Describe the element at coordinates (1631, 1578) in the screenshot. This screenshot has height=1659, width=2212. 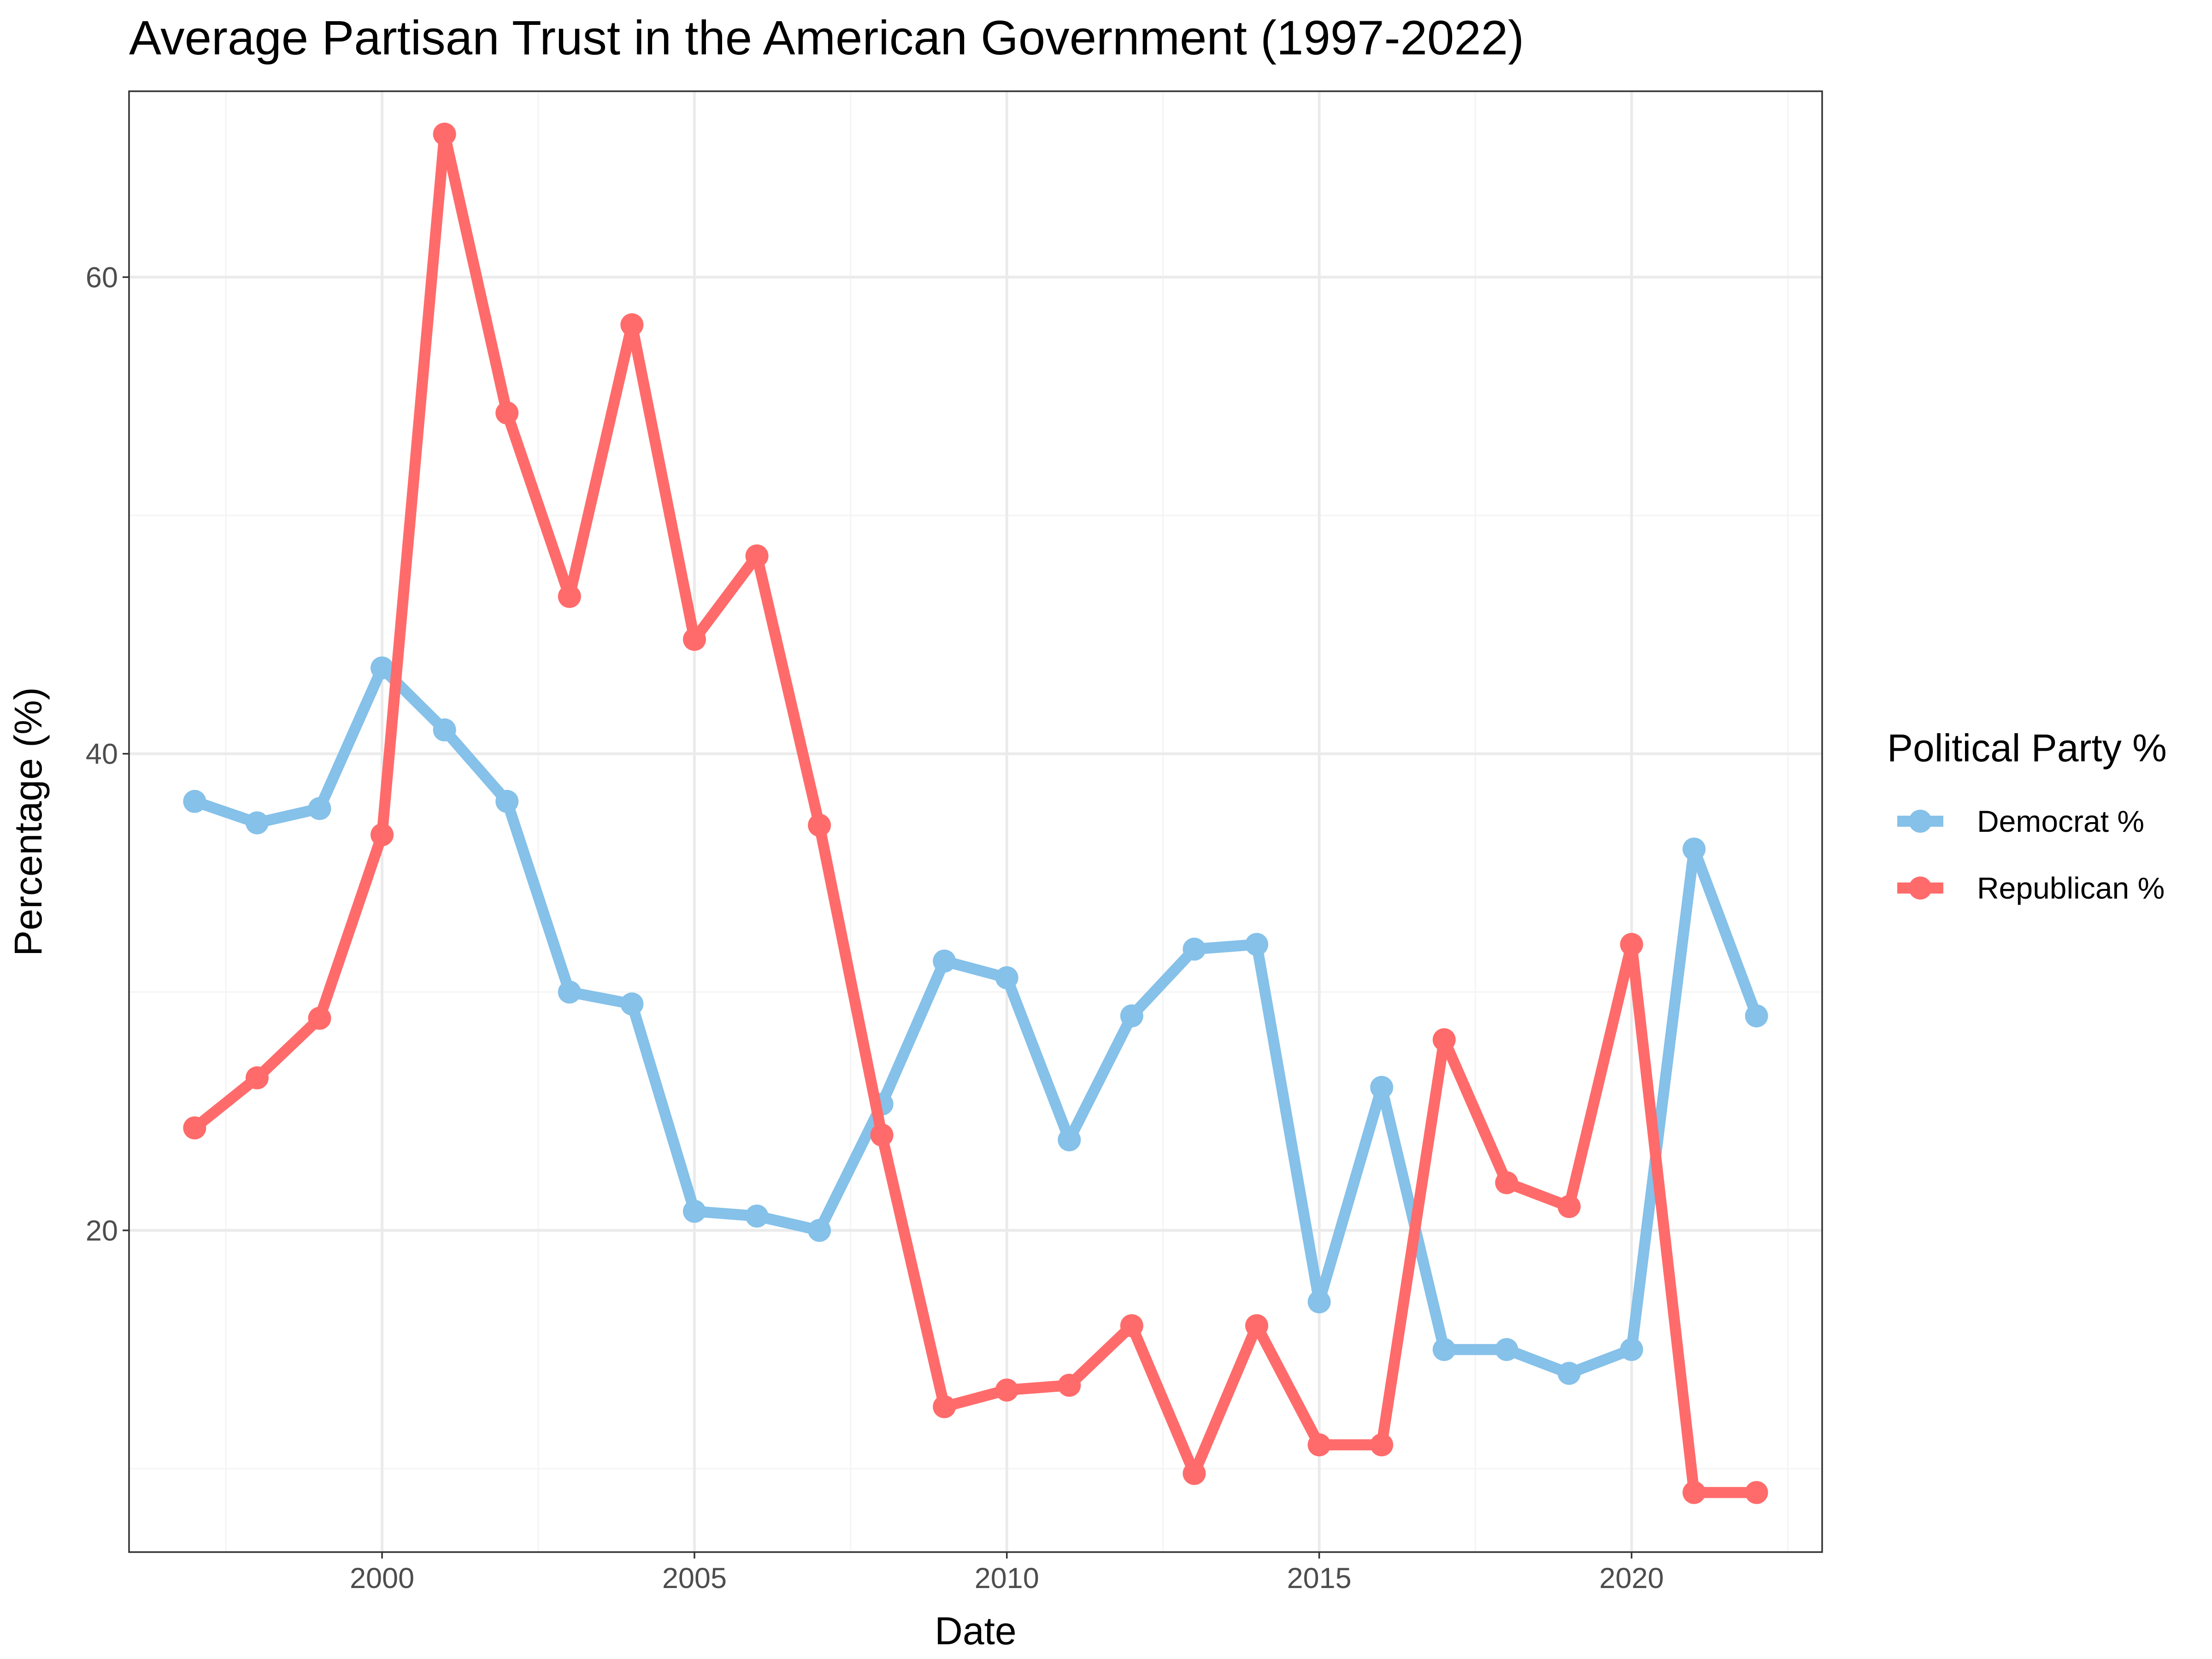
I see `x-tick-label: 2020` at that location.